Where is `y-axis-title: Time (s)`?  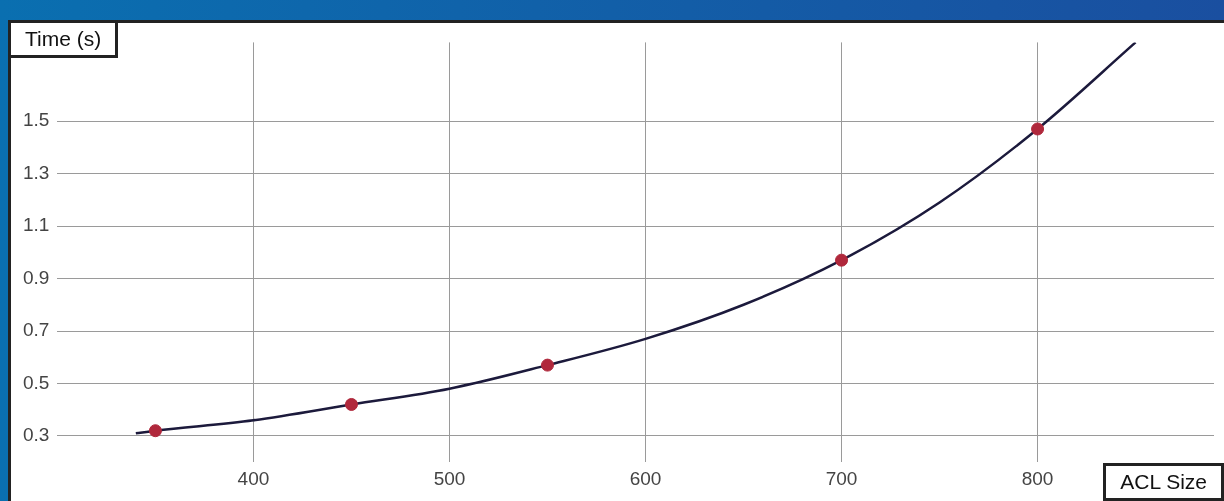
y-axis-title: Time (s) is located at coordinates (63, 39).